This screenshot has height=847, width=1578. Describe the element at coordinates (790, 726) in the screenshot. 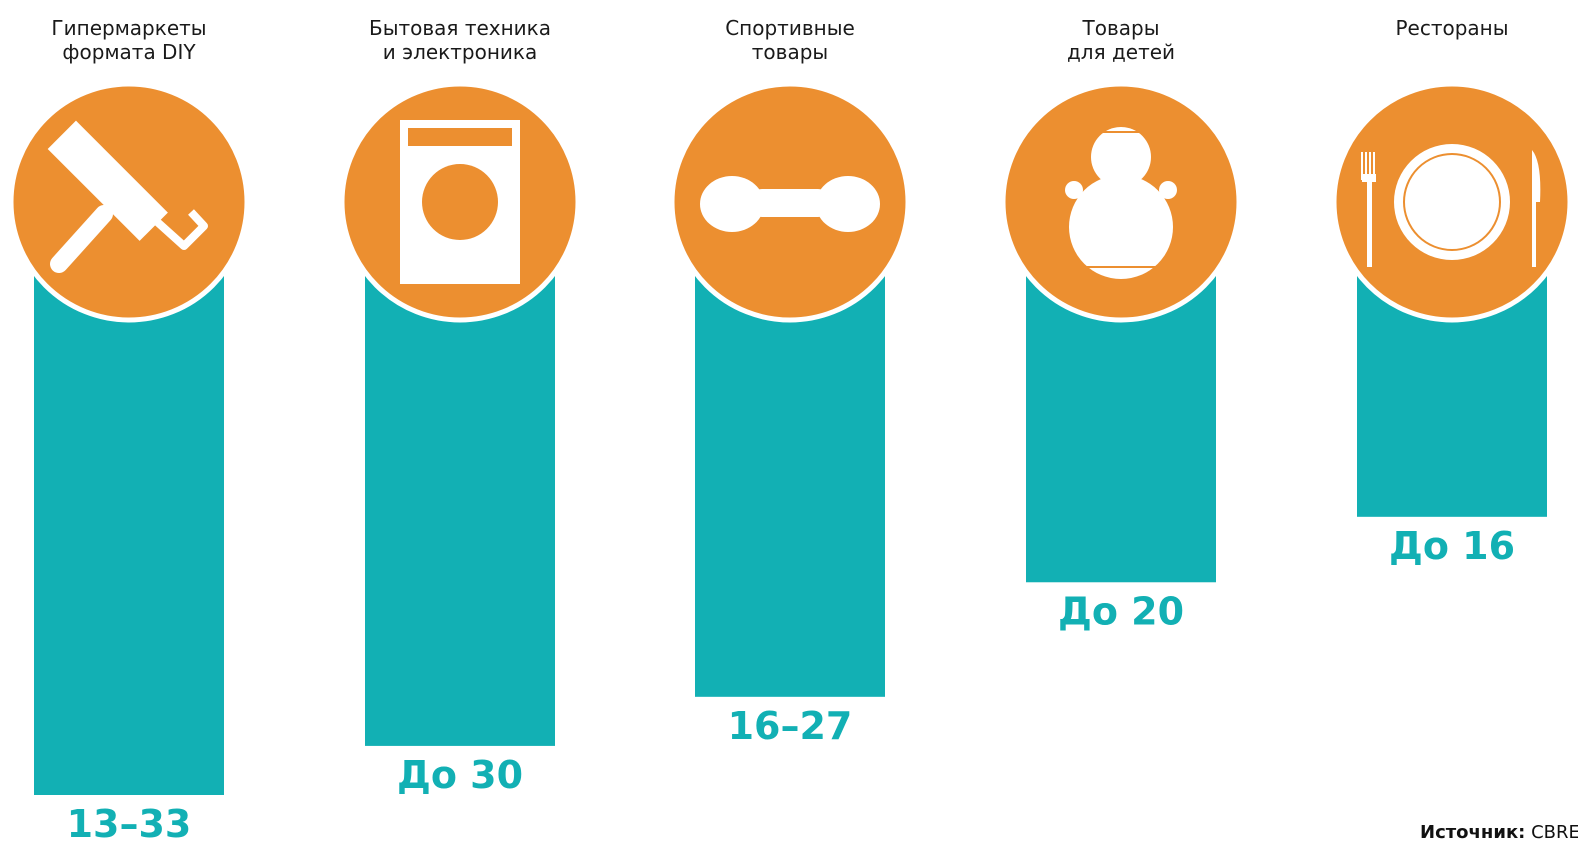

I see `value-label: 16–27` at that location.